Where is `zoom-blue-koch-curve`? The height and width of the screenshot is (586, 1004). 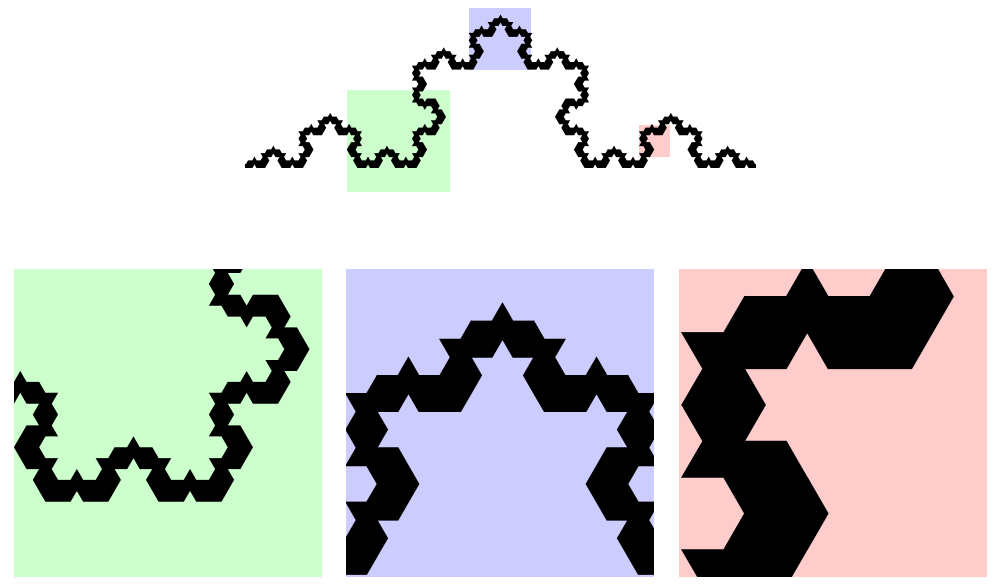
zoom-blue-koch-curve is located at coordinates (500, 438).